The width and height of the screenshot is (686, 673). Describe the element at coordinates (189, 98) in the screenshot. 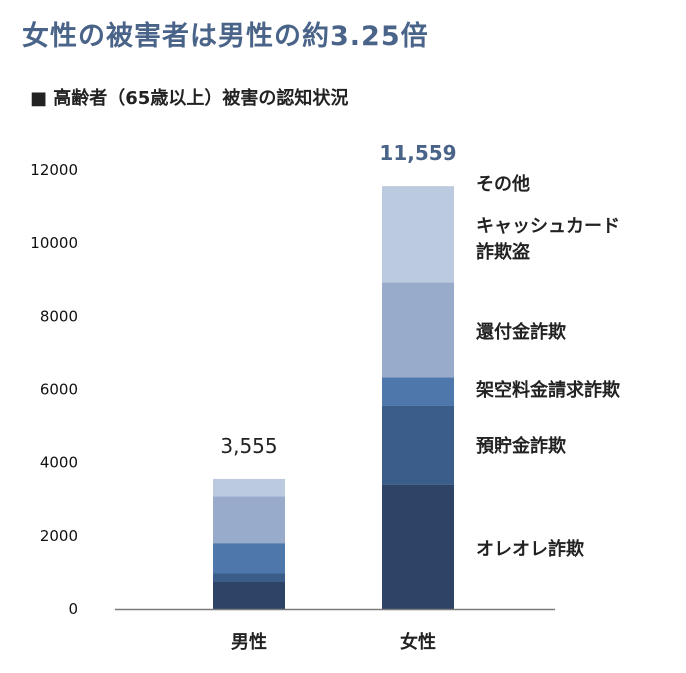

I see `chart-subtitle: ■ 高齢者（65歳以上）被害の認知状況` at that location.